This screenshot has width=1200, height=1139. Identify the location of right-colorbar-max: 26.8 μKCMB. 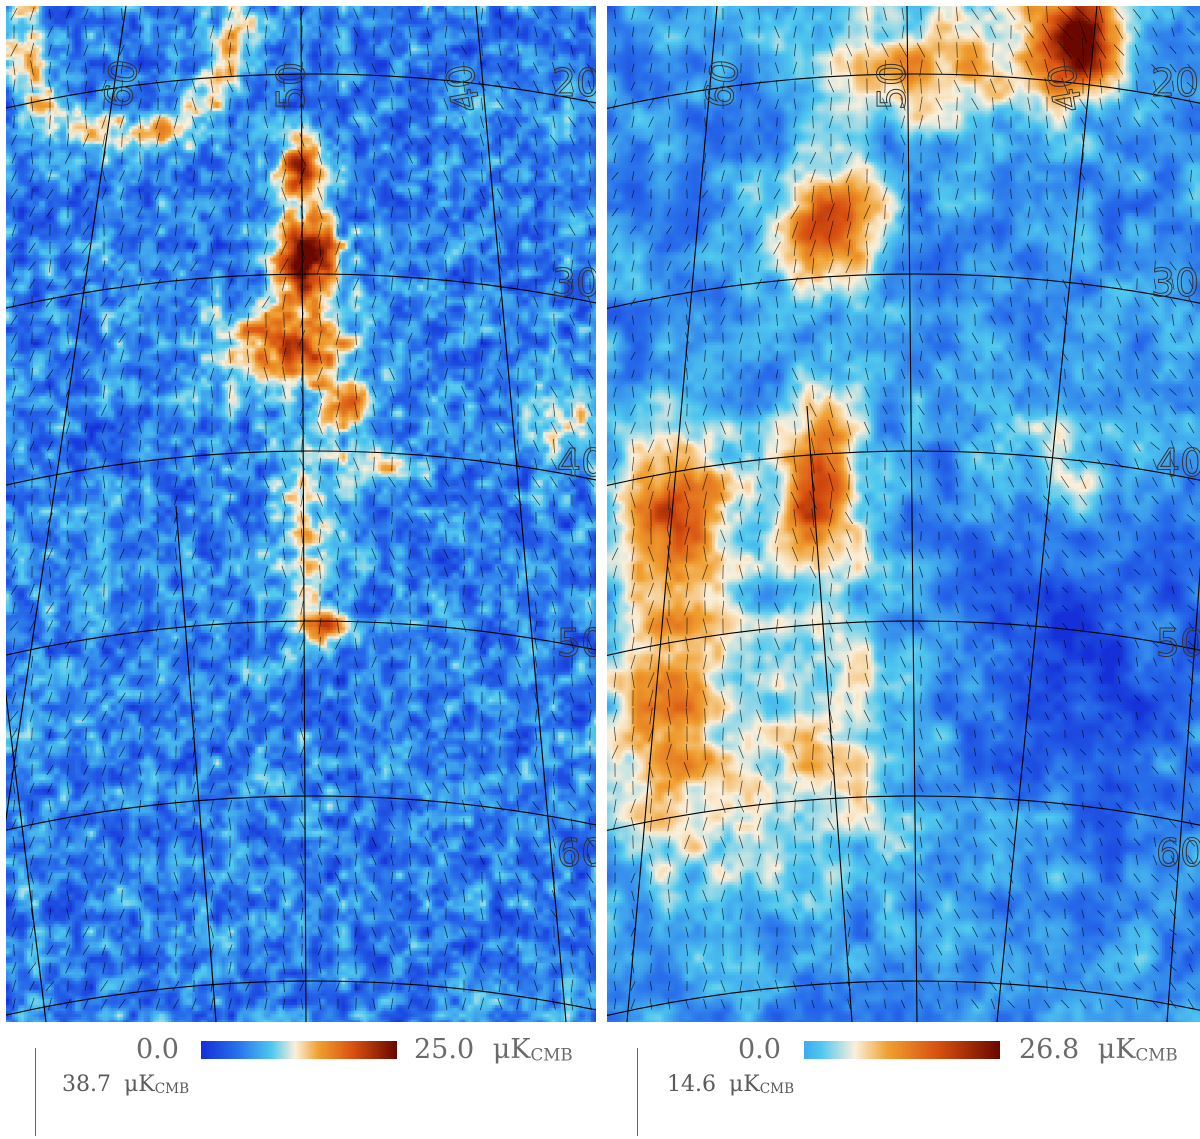
(1098, 1049).